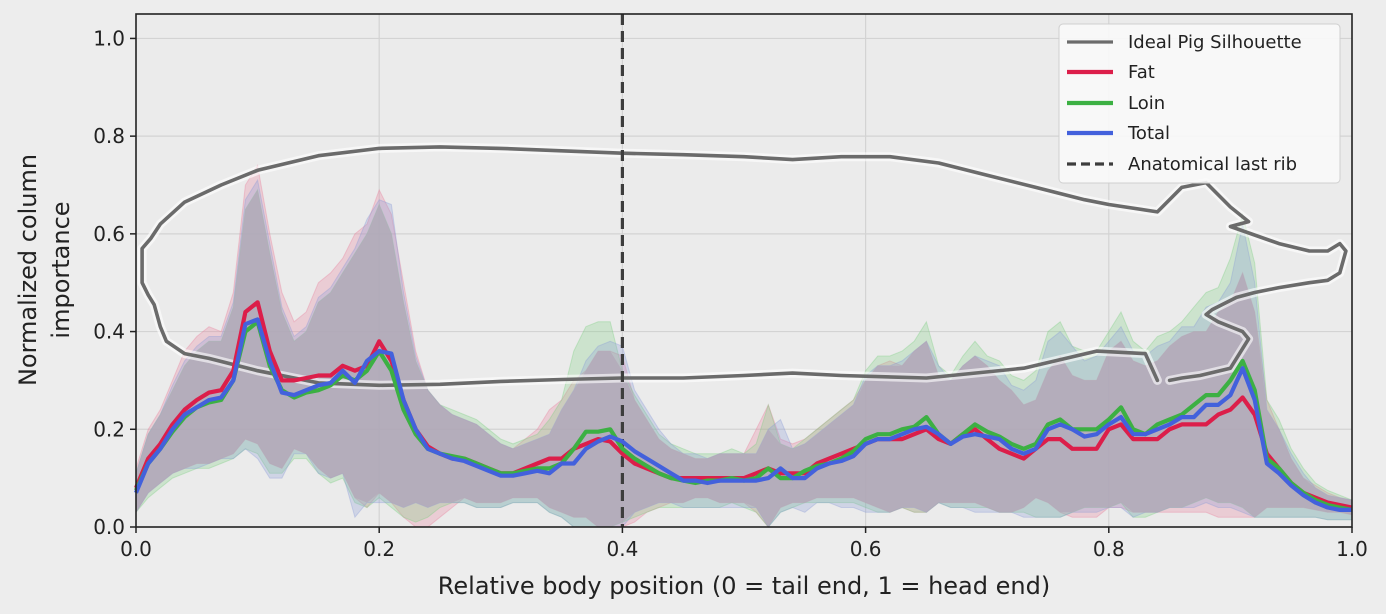 The width and height of the screenshot is (1386, 614). What do you see at coordinates (61, 269) in the screenshot?
I see `y-axis-title-line2: importance` at bounding box center [61, 269].